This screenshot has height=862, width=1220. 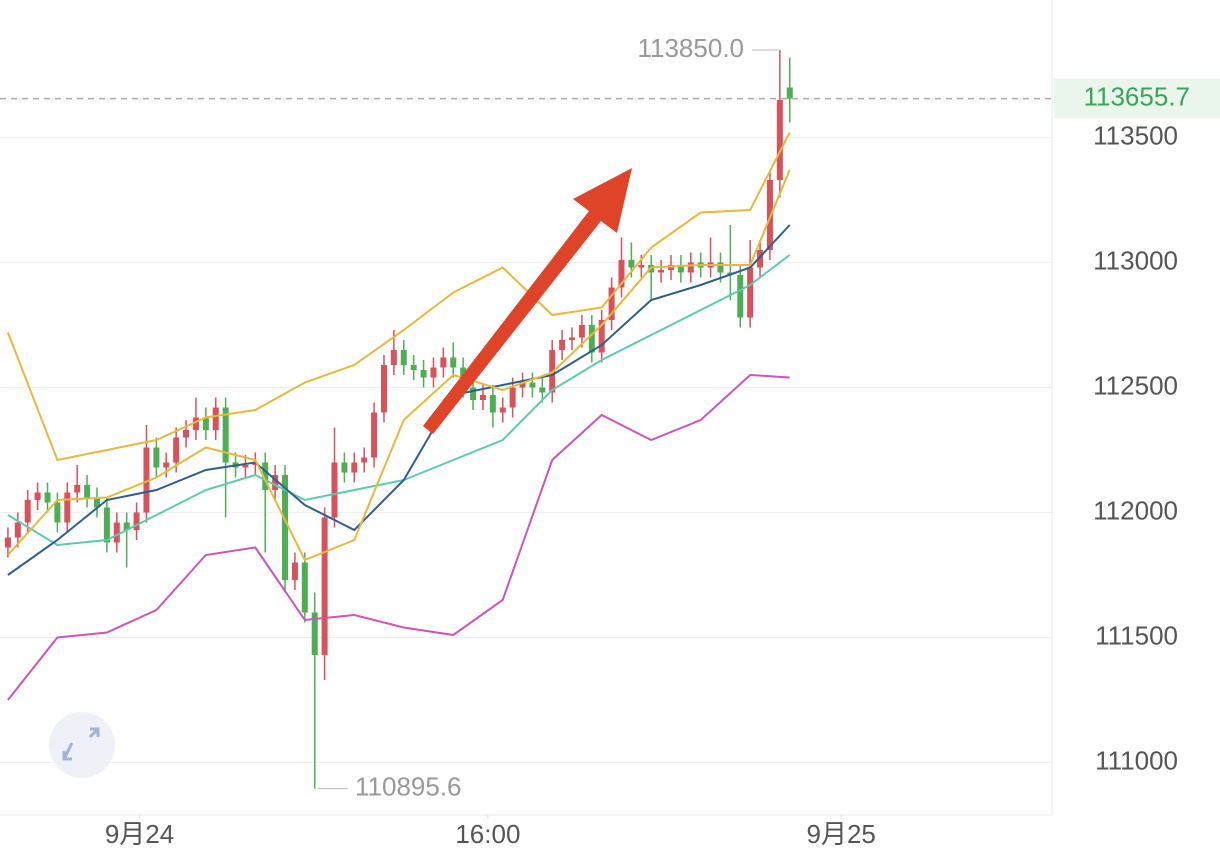 I want to click on y-tick-label: 111000, so click(x=1136, y=760).